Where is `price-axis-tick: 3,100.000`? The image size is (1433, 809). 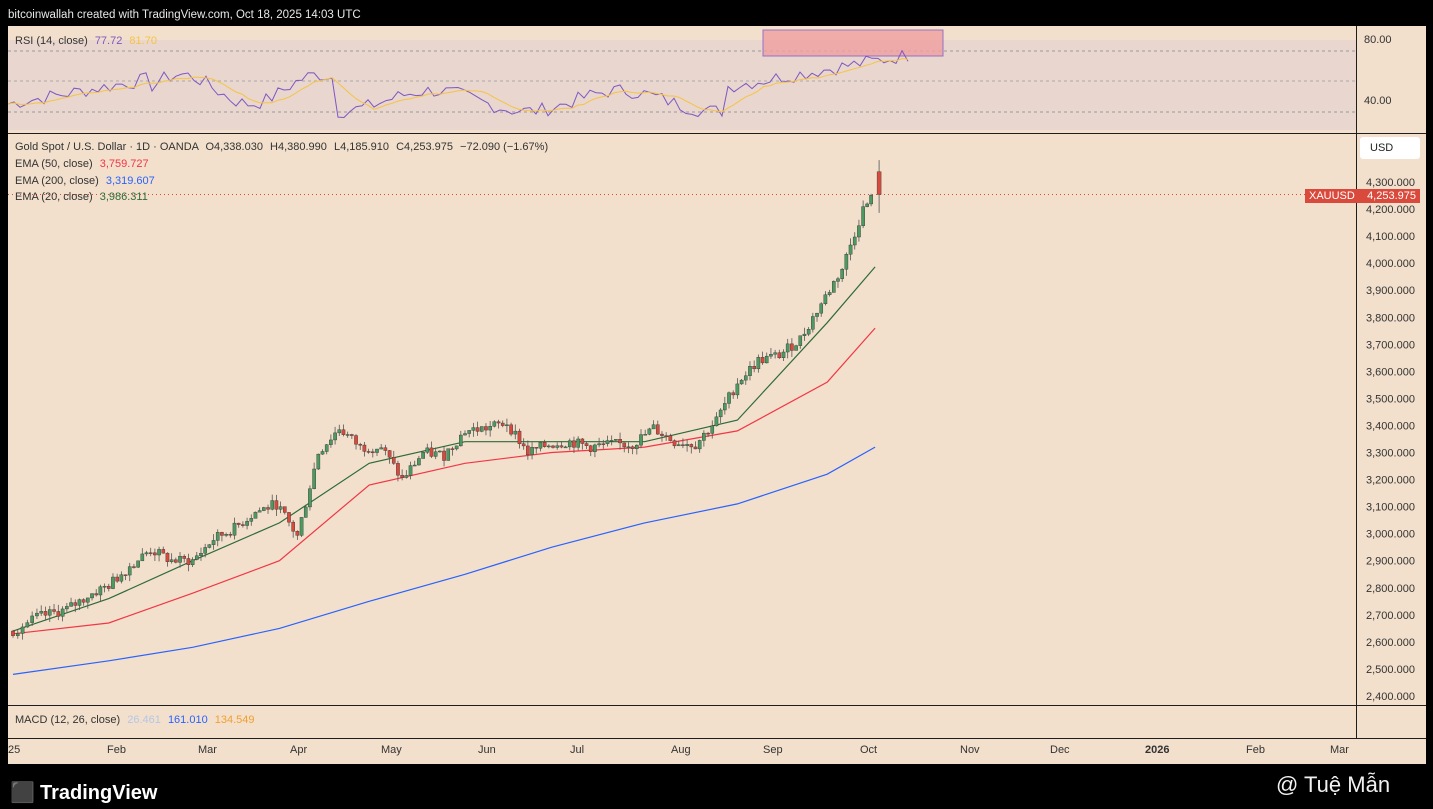
price-axis-tick: 3,100.000 is located at coordinates (1390, 508).